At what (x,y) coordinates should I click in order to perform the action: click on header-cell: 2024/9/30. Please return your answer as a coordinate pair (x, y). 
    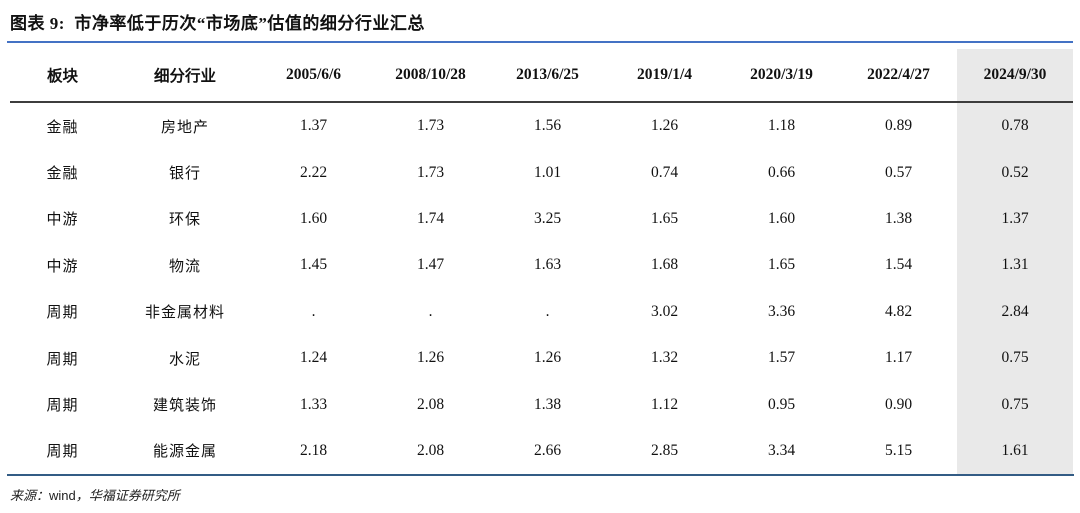
    Looking at the image, I should click on (1015, 75).